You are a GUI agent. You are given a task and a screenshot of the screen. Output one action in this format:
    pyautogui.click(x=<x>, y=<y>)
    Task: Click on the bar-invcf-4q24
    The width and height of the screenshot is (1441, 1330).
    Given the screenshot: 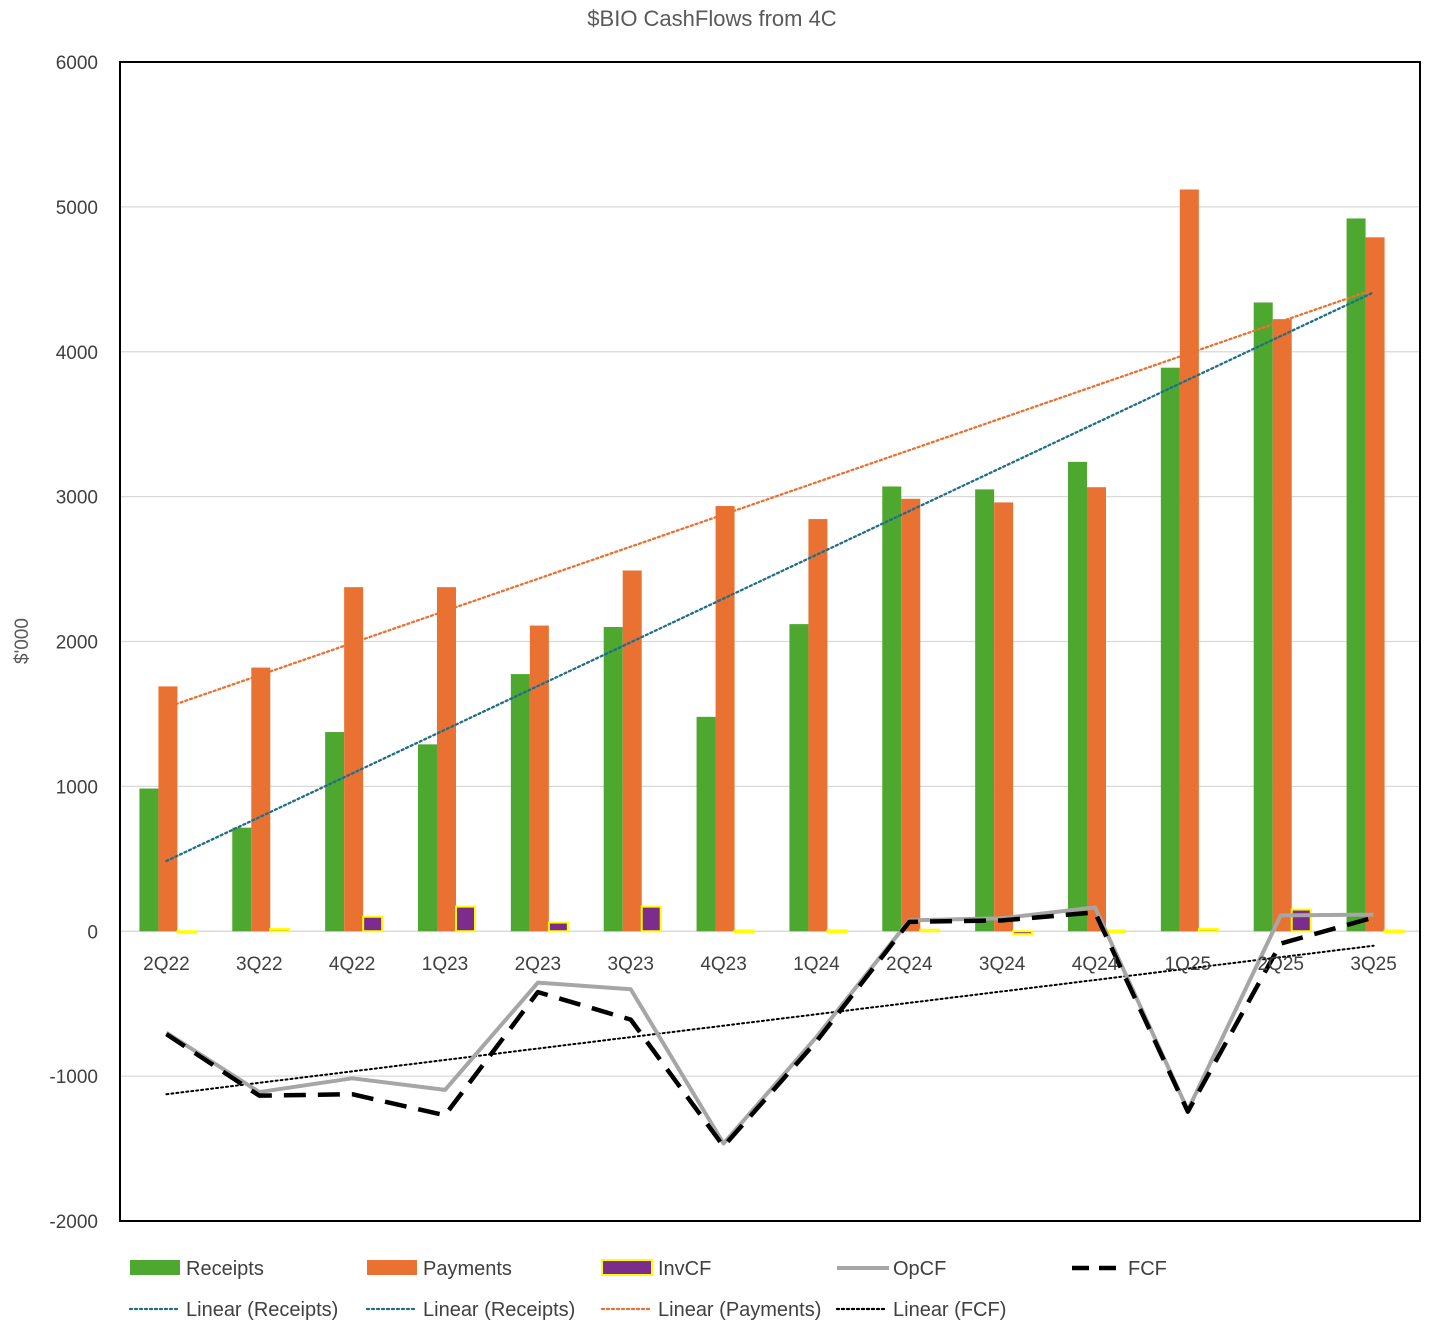 What is the action you would take?
    pyautogui.click(x=1115, y=931)
    